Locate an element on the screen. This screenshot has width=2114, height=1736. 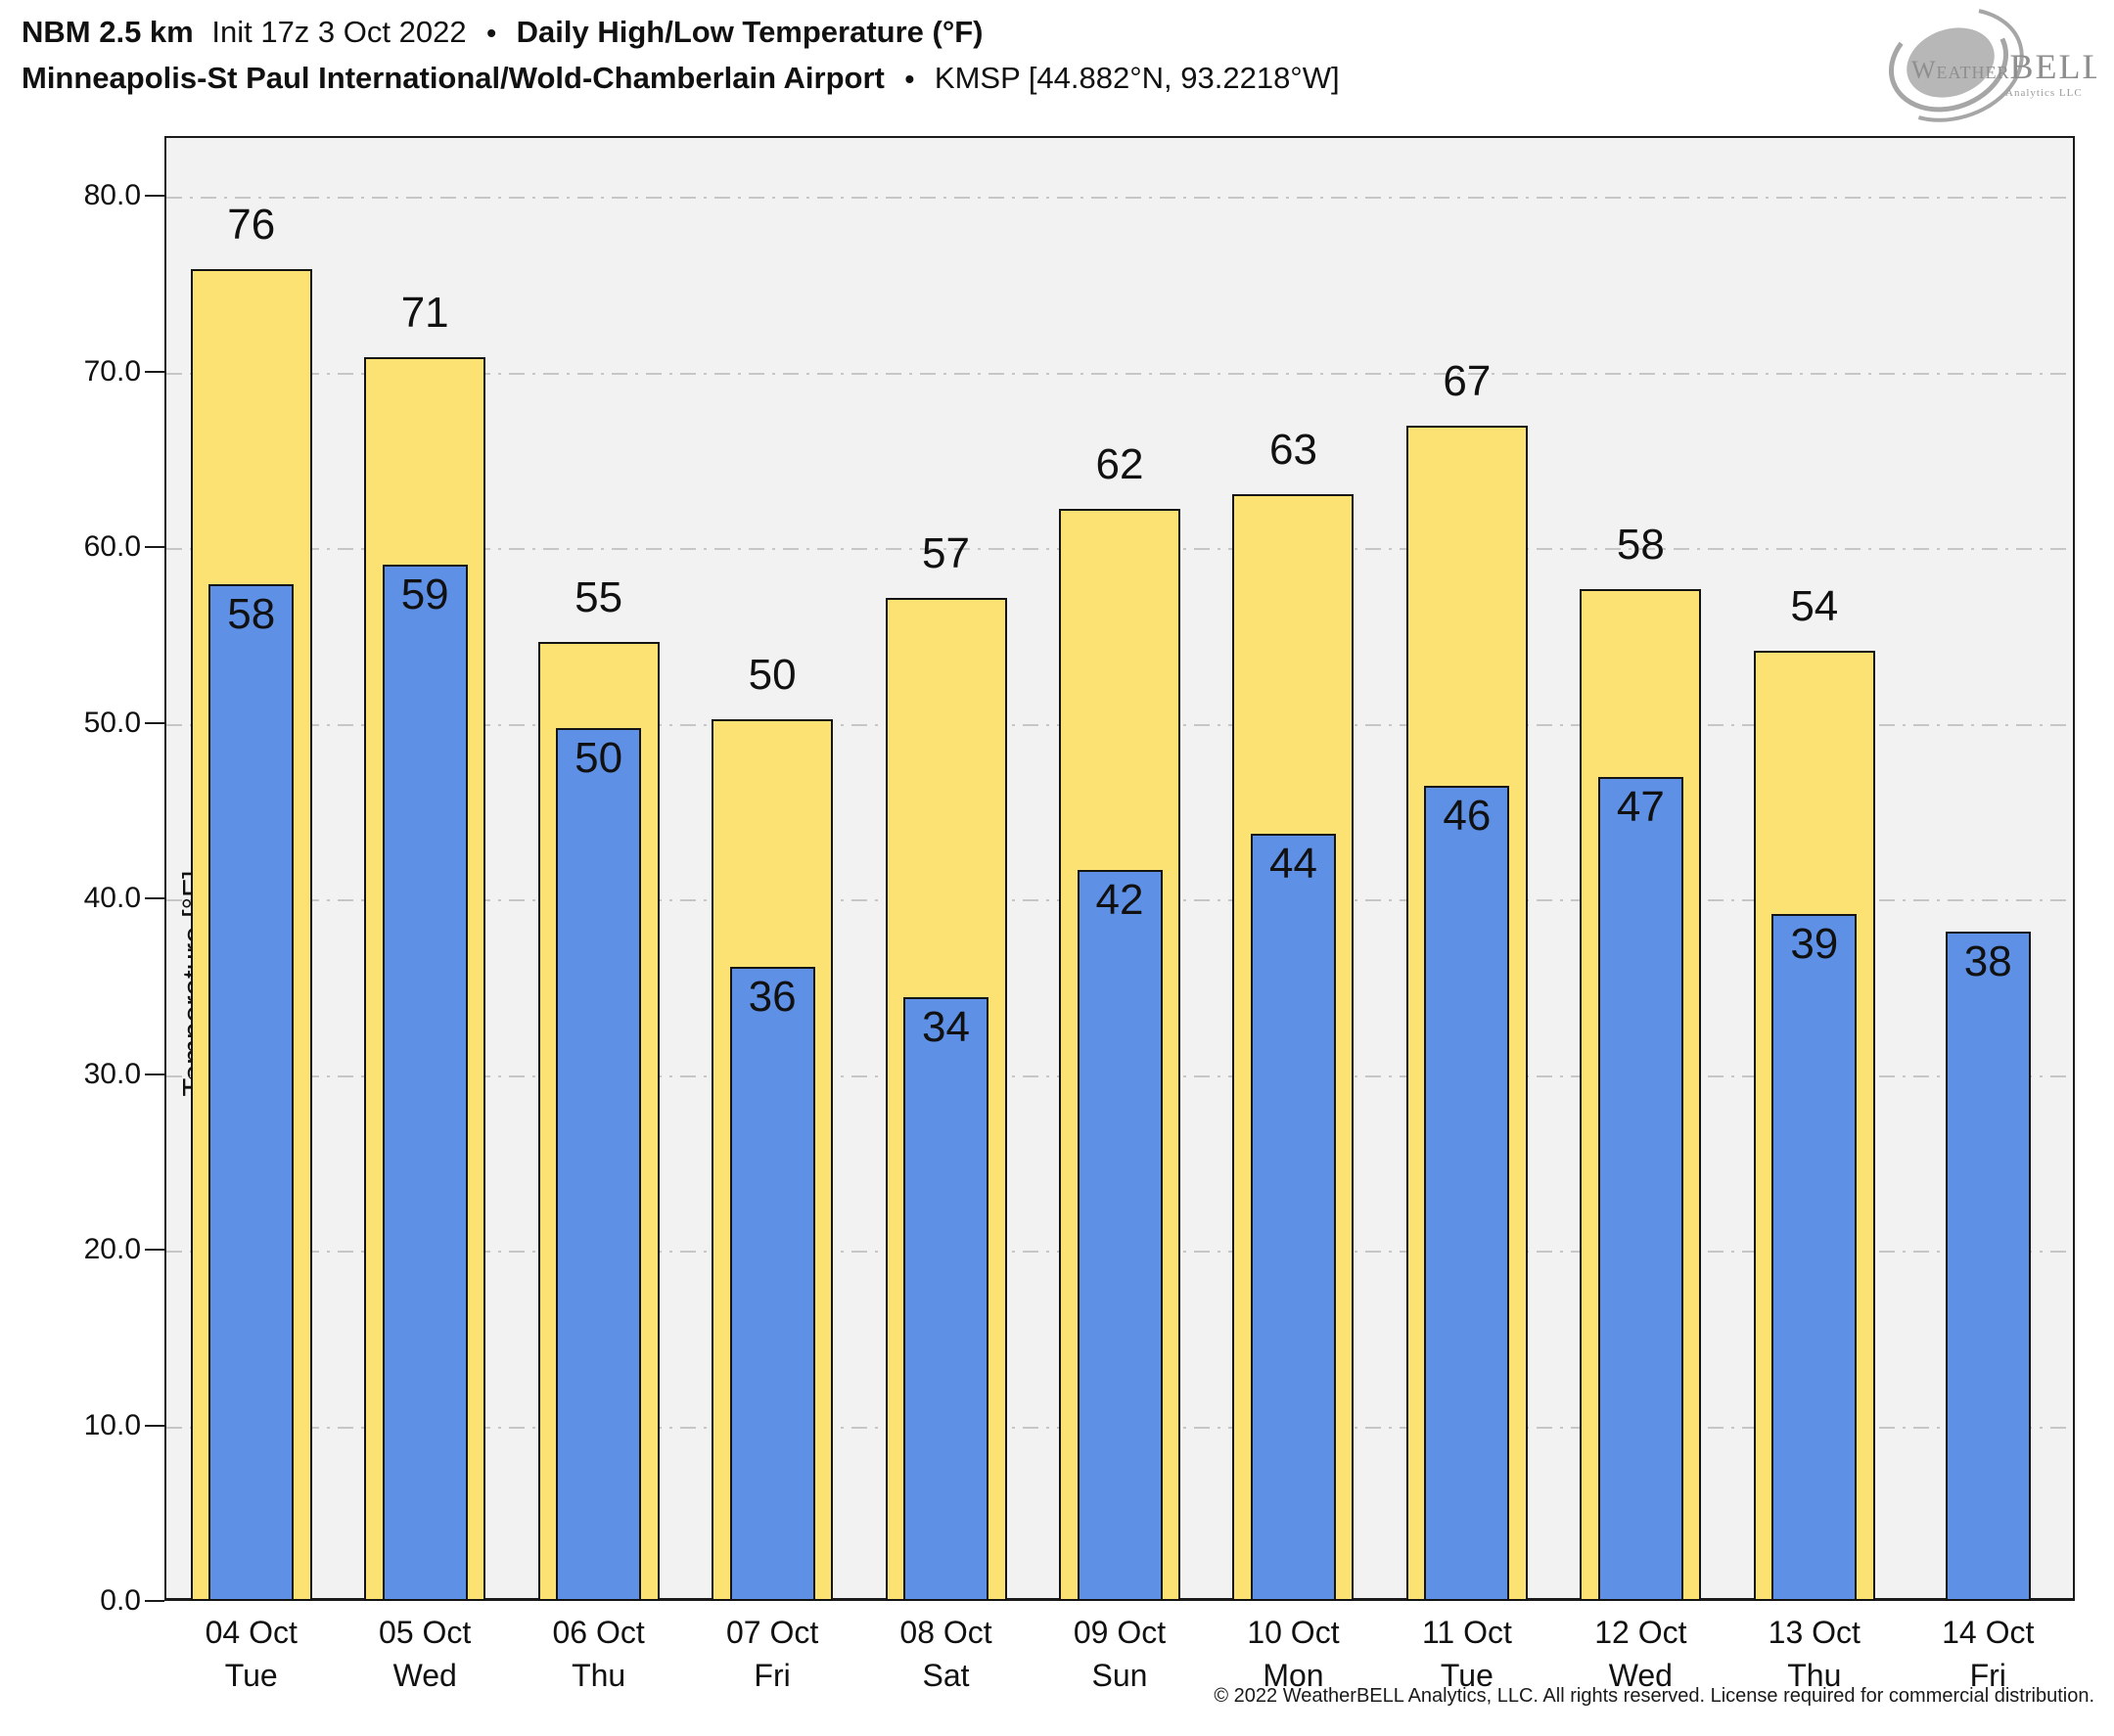
low-bar-11-Oct is located at coordinates (1467, 1193).